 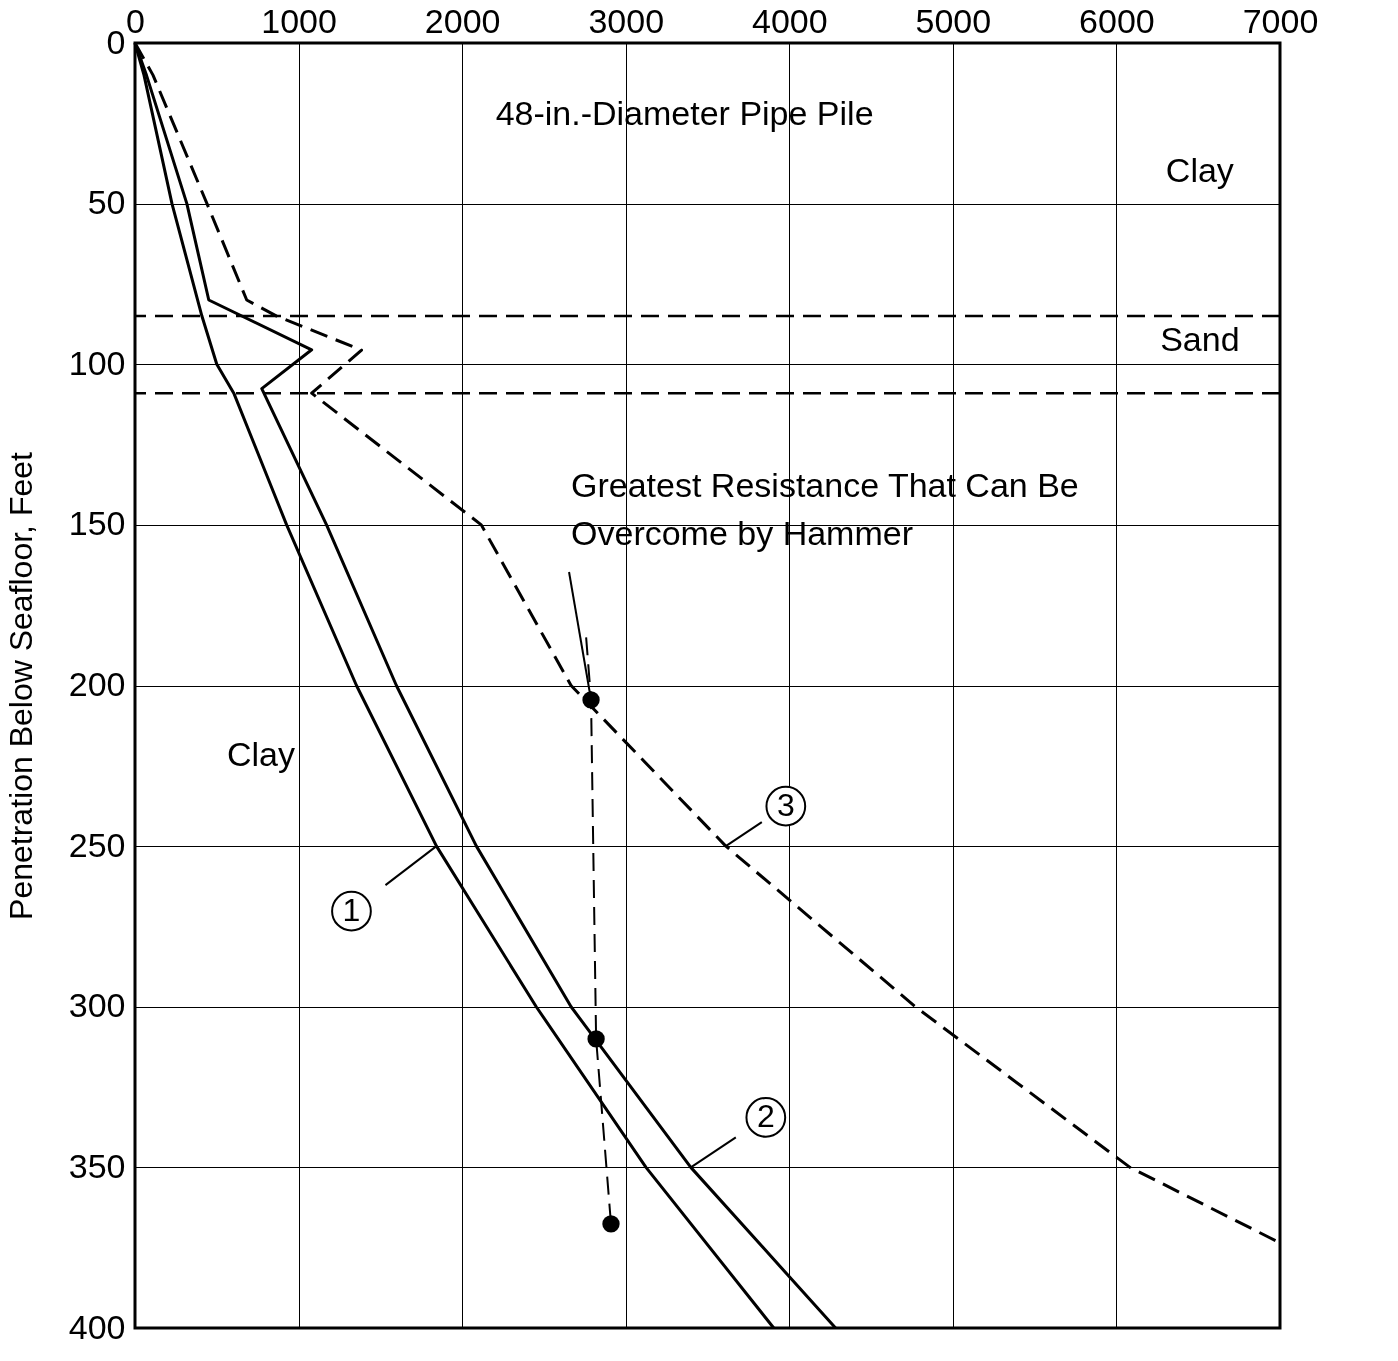 I want to click on annotation: 2, so click(x=765, y=1116).